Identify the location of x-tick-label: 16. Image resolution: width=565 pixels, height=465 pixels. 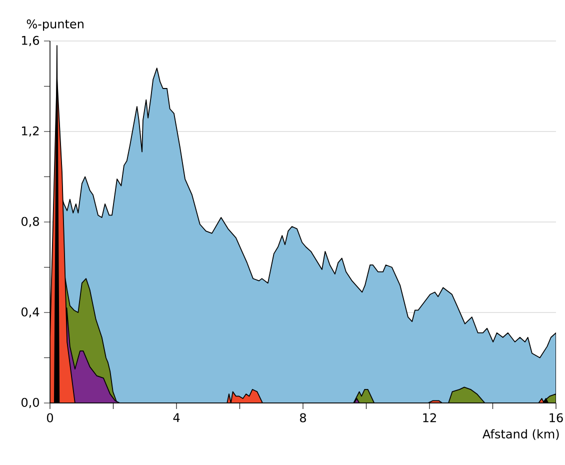
(556, 417).